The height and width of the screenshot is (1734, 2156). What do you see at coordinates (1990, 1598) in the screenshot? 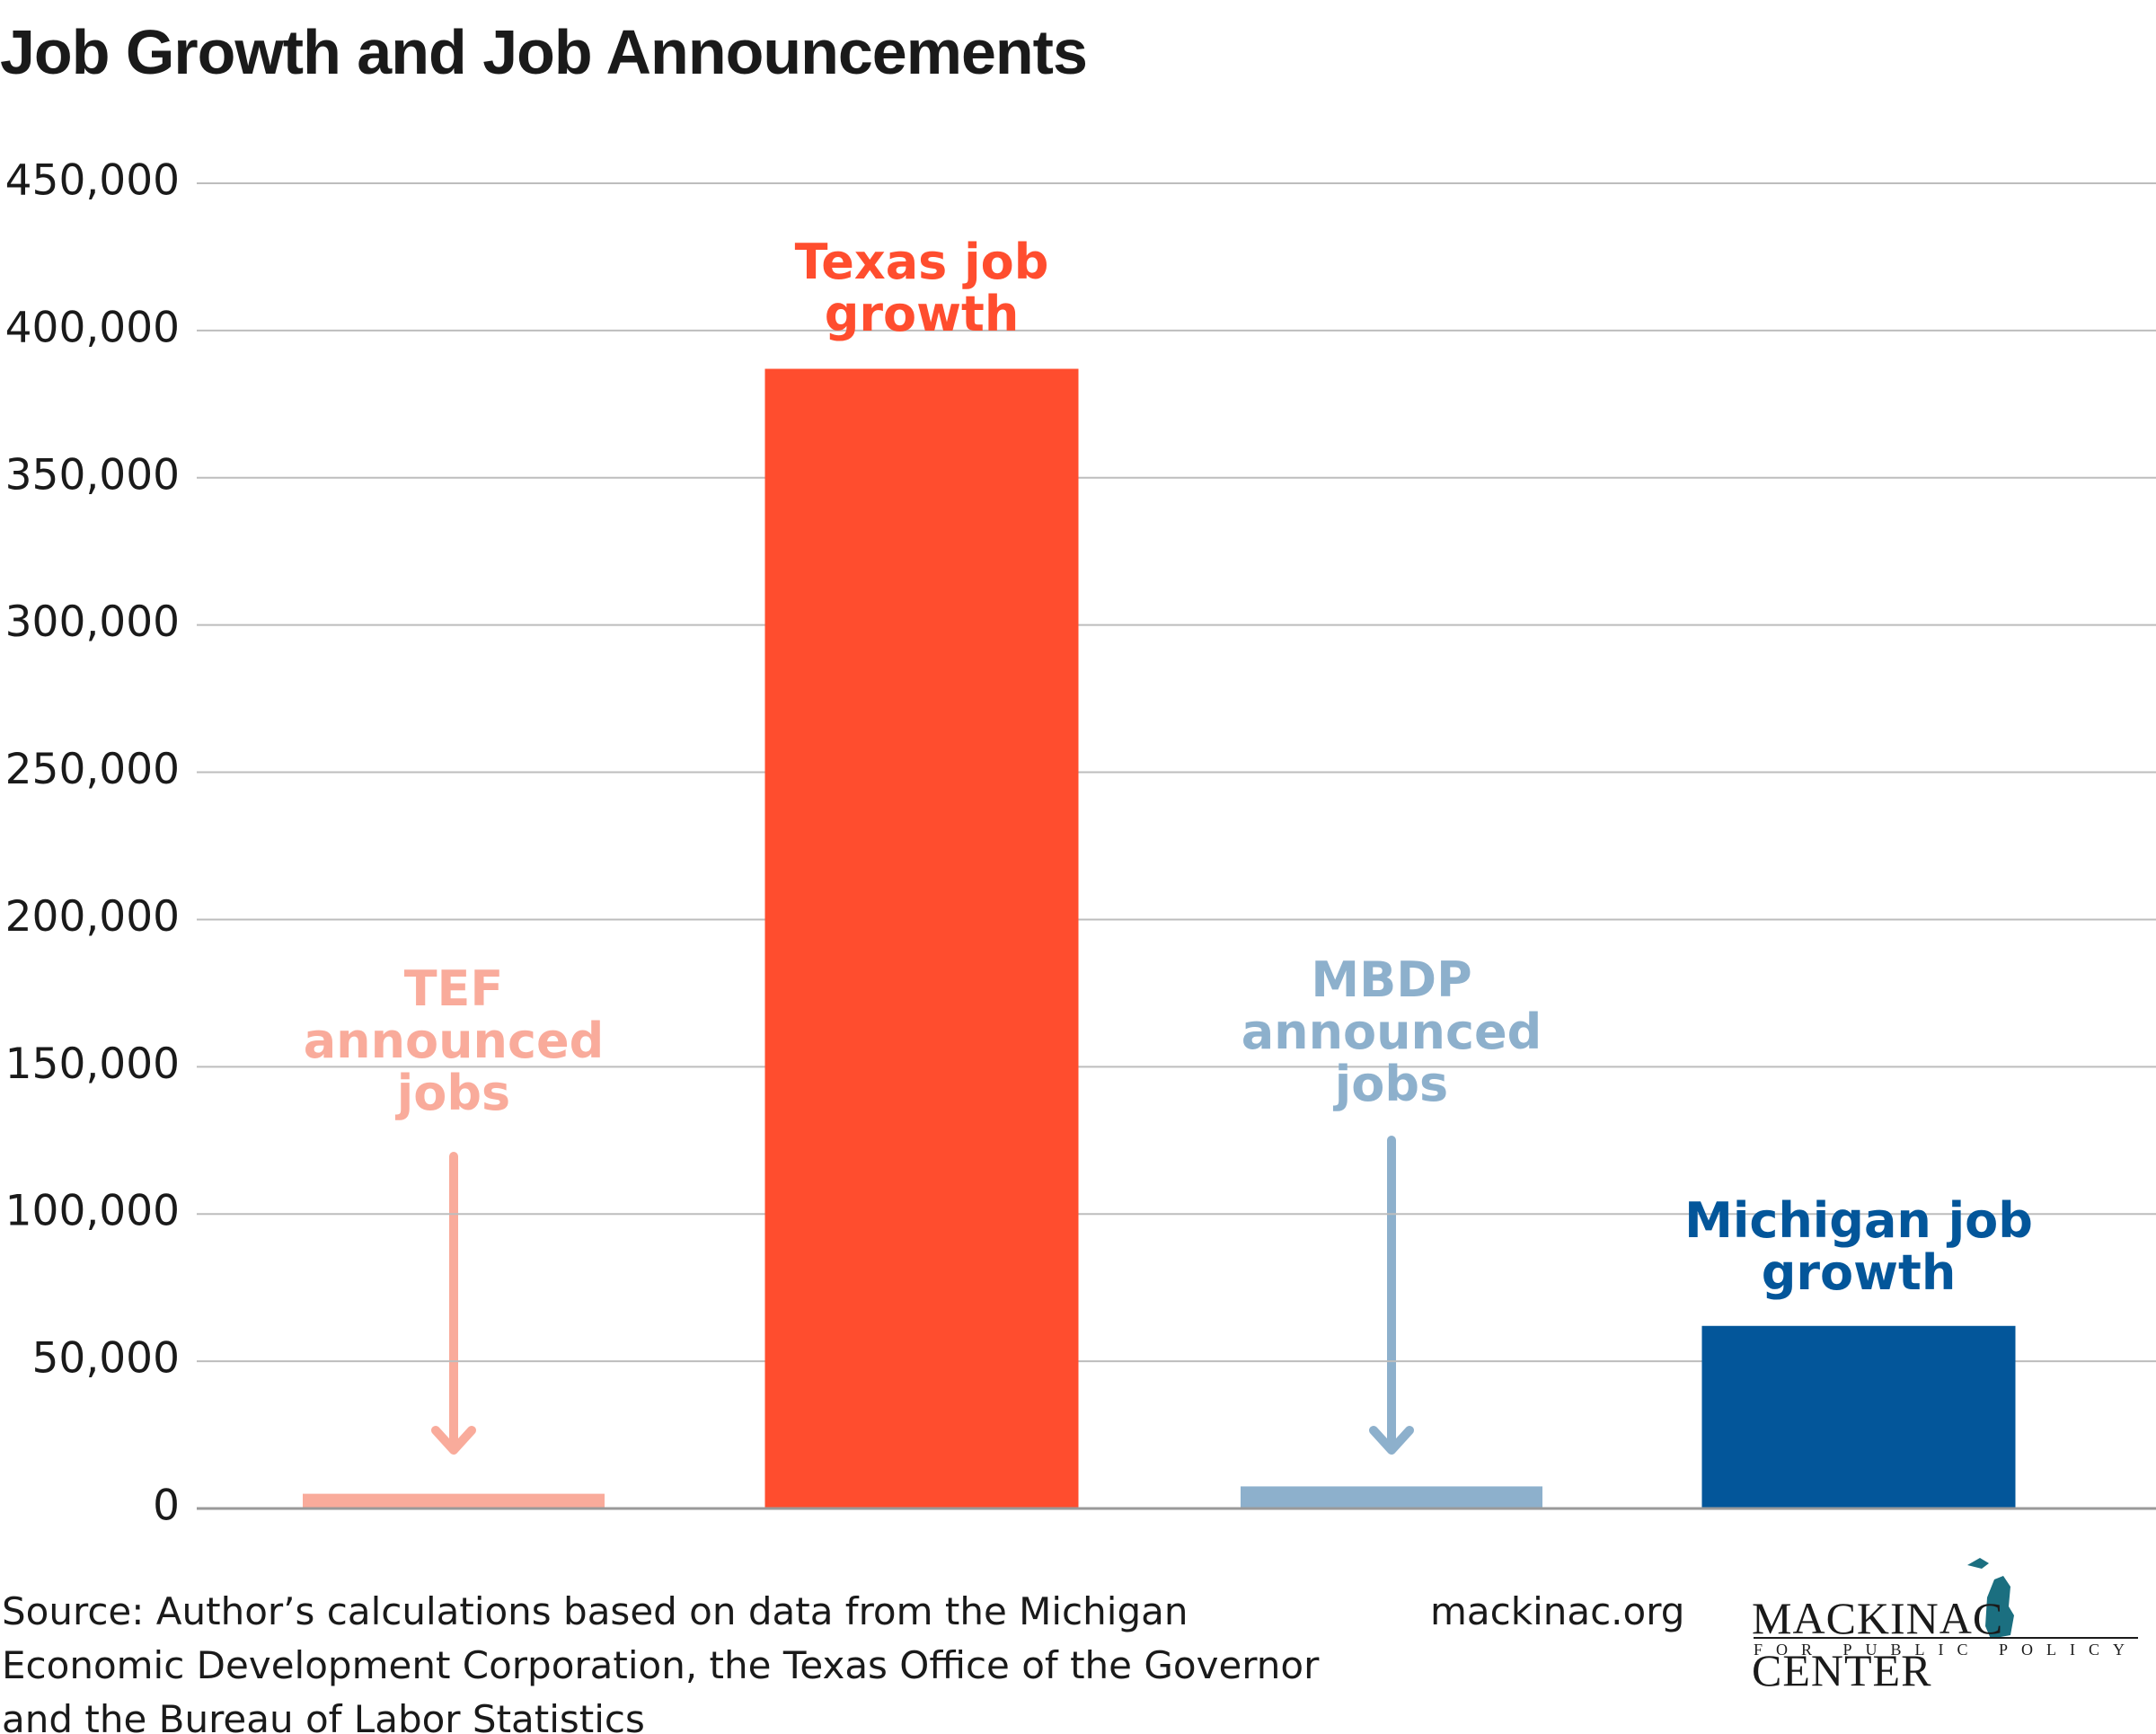
I see `logo-icon` at bounding box center [1990, 1598].